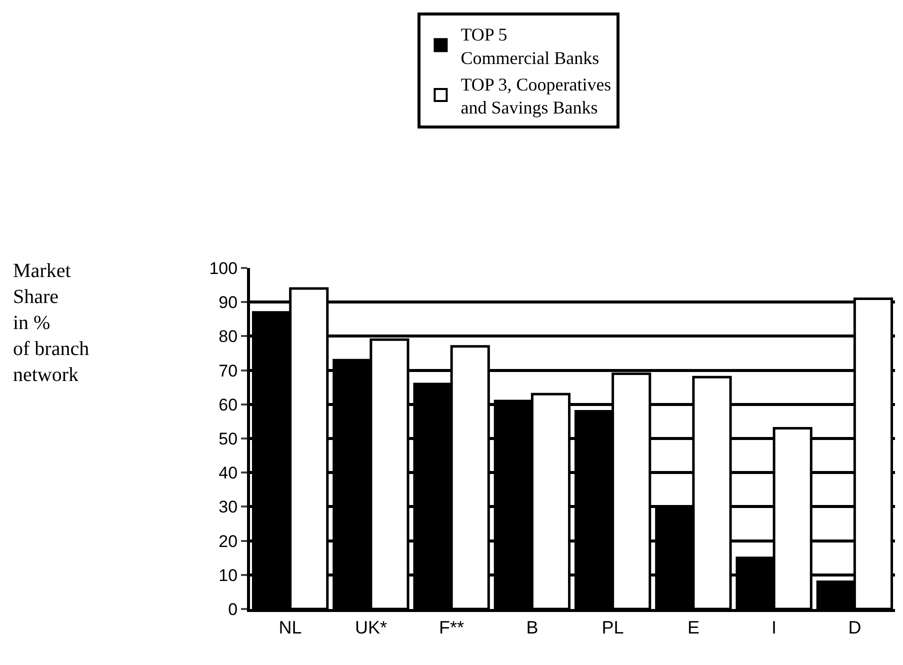 This screenshot has height=665, width=903. What do you see at coordinates (223, 268) in the screenshot?
I see `y-tick-label: 100` at bounding box center [223, 268].